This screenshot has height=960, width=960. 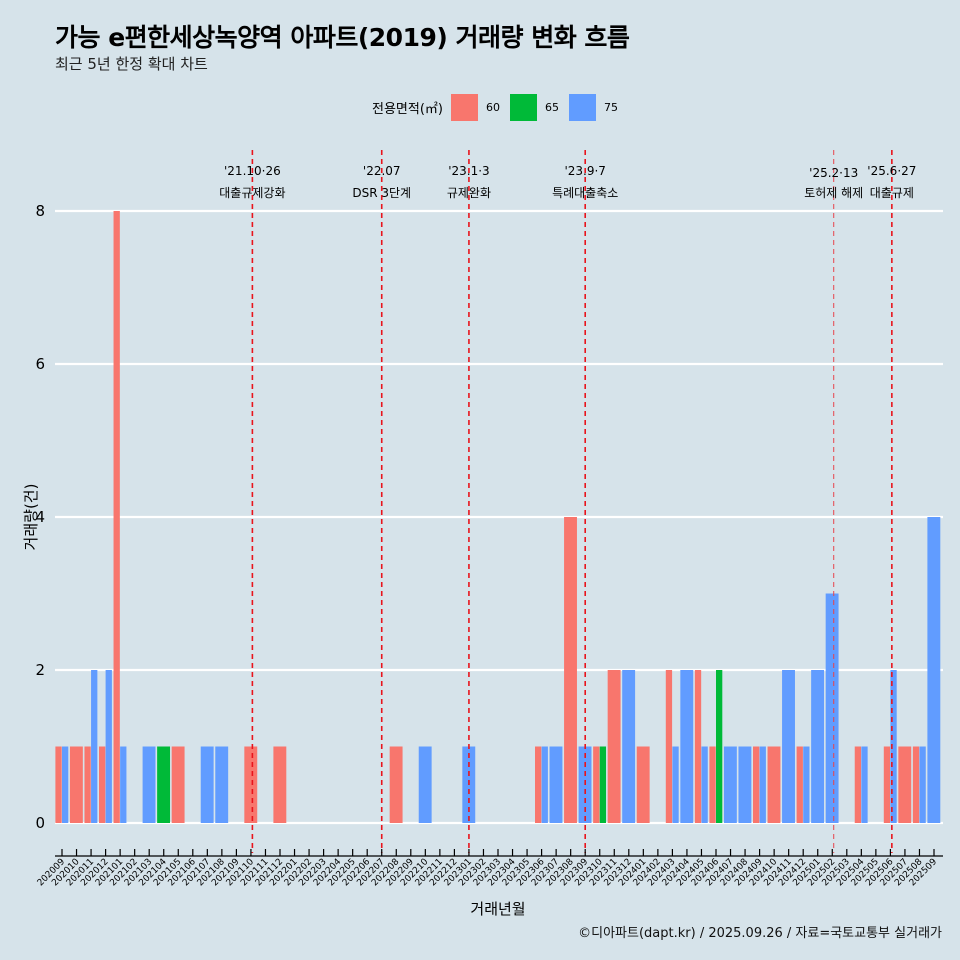 I want to click on legend-label-65: 65, so click(x=551, y=107).